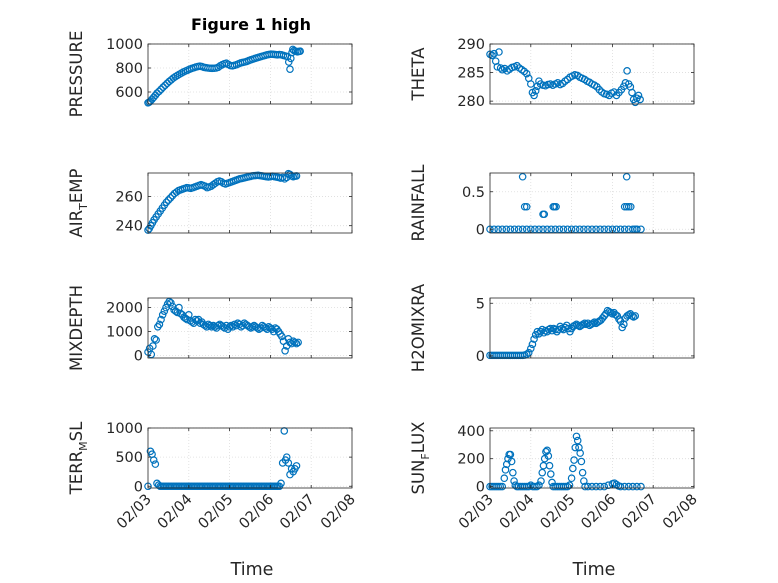 The image size is (778, 583). I want to click on y-tick-label: 0.5, so click(473, 193).